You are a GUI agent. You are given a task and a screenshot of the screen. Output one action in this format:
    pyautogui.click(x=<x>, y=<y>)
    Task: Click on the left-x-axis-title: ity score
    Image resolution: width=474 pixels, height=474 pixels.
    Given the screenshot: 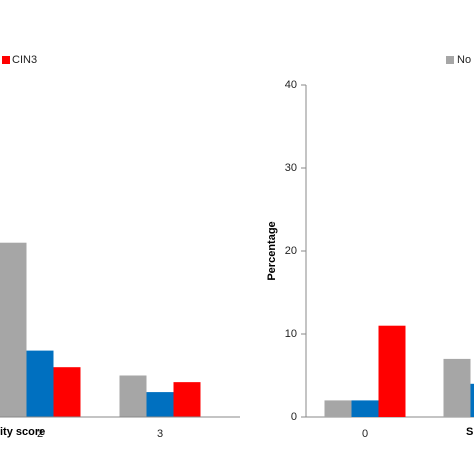 What is the action you would take?
    pyautogui.click(x=22, y=432)
    